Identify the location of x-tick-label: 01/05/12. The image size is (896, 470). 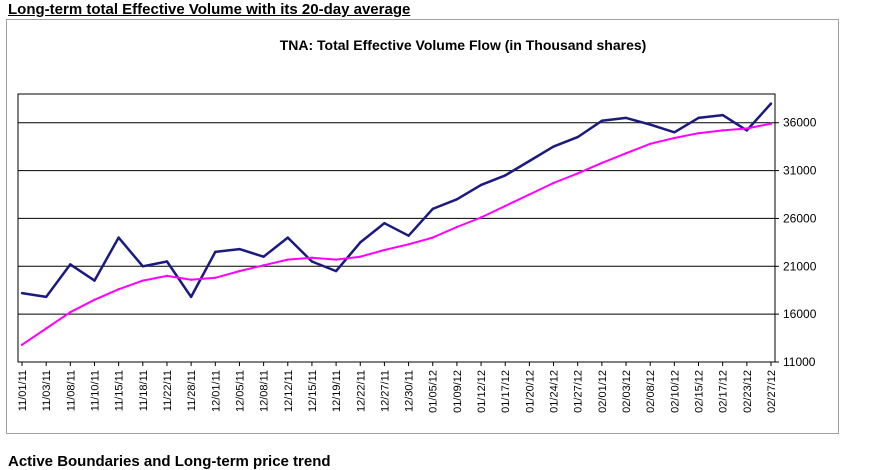
(434, 391).